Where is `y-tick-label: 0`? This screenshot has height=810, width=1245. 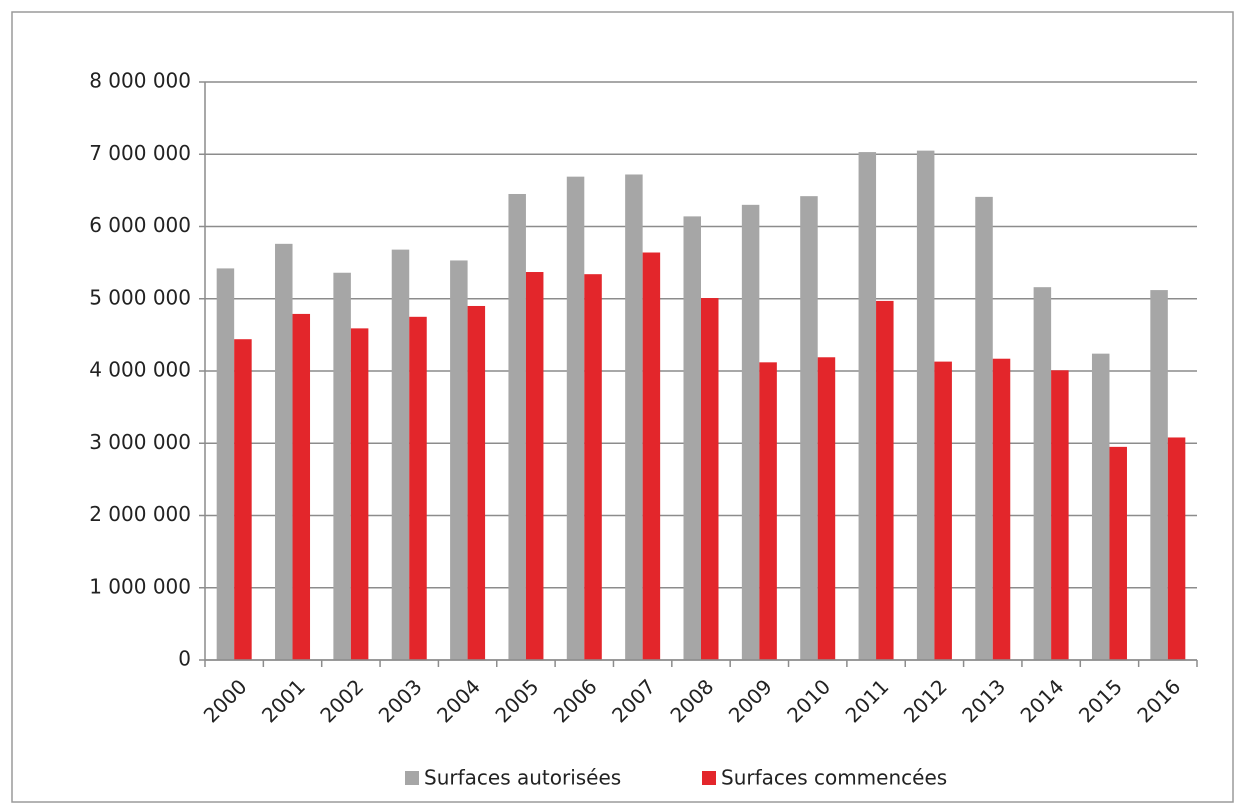
y-tick-label: 0 is located at coordinates (184, 659).